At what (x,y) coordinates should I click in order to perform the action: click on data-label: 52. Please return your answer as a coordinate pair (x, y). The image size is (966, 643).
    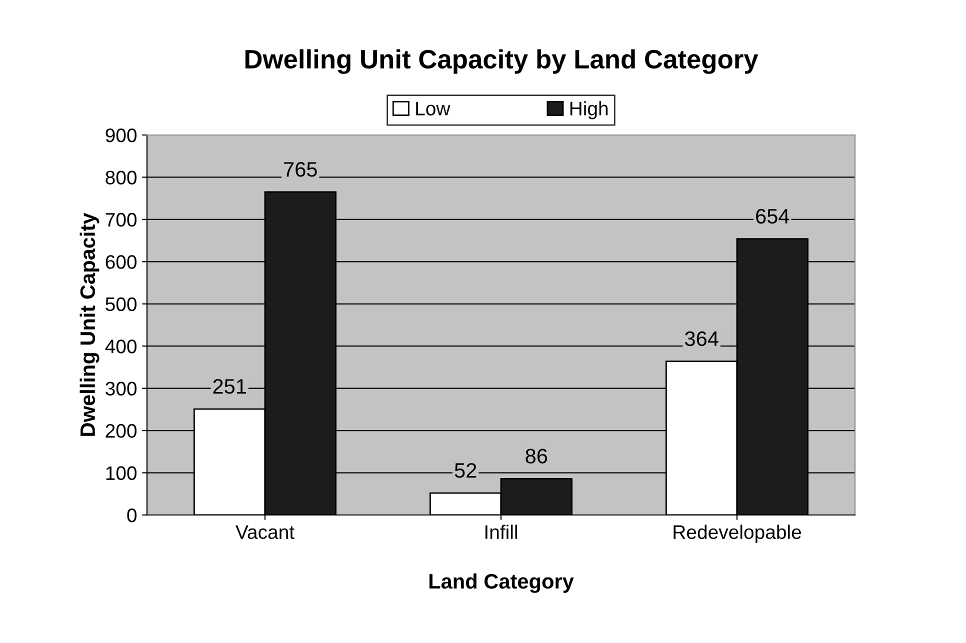
    Looking at the image, I should click on (465, 470).